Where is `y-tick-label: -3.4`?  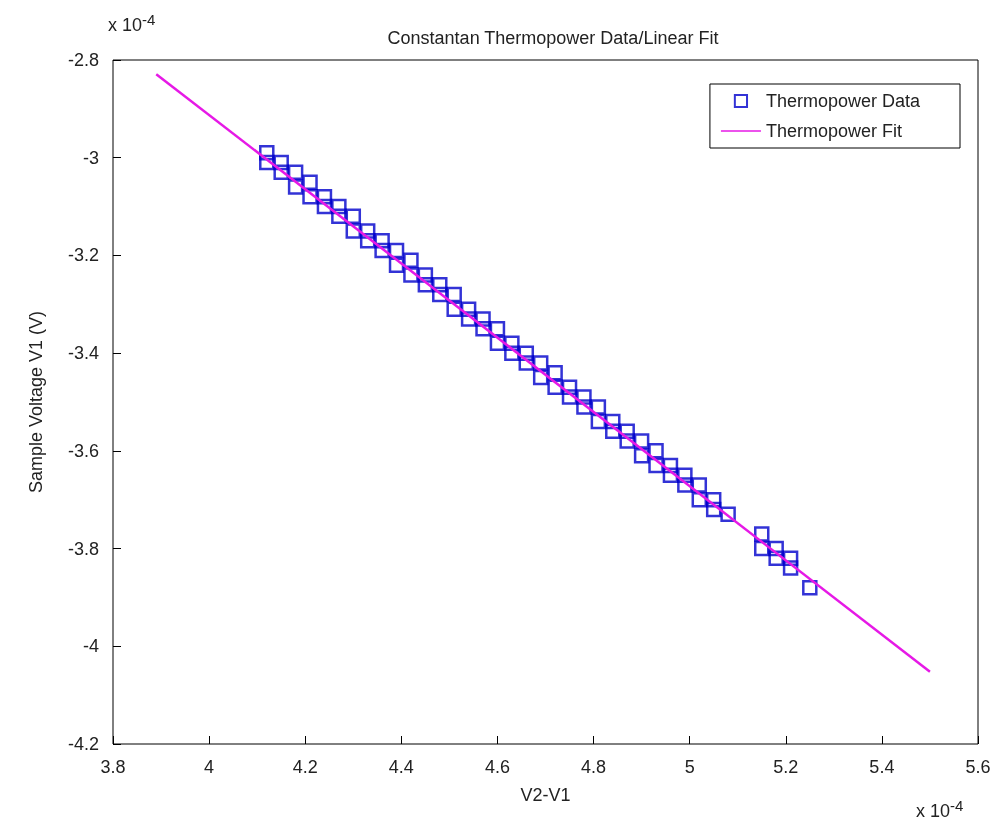 y-tick-label: -3.4 is located at coordinates (83, 353).